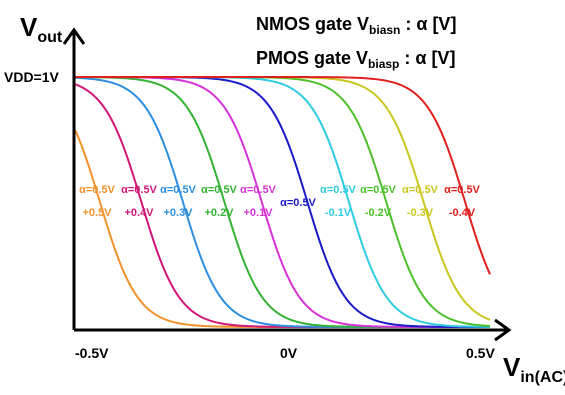 This screenshot has width=565, height=395. What do you see at coordinates (289, 353) in the screenshot?
I see `x-tick-label-zero: 0V` at bounding box center [289, 353].